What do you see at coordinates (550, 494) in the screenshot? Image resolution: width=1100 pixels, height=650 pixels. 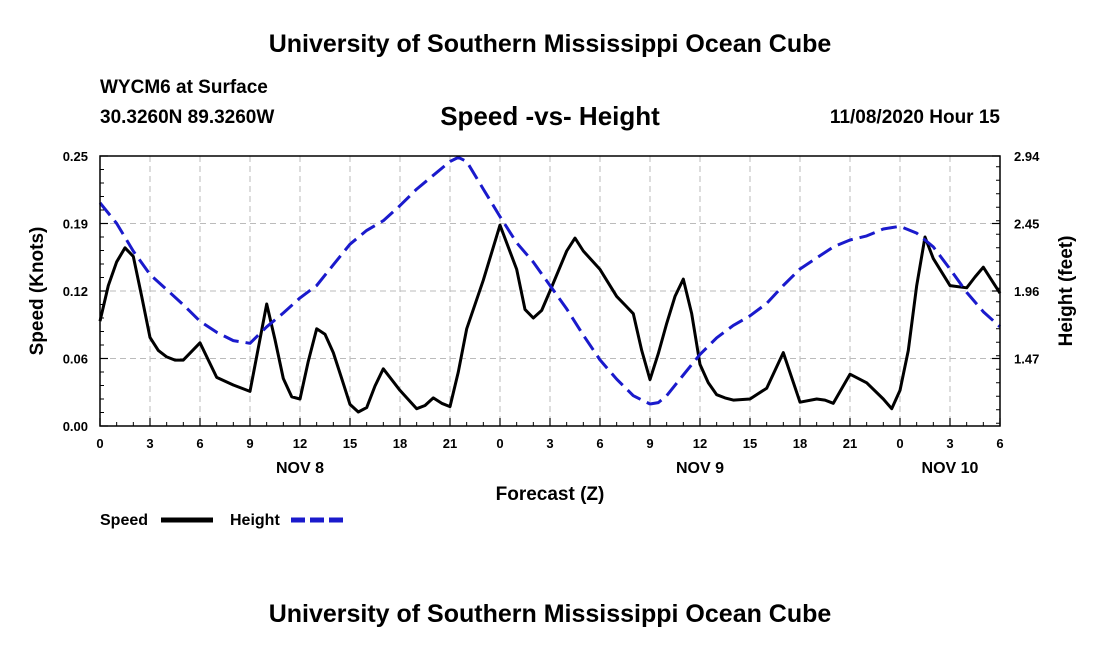 I see `x-axis-title: Forecast (Z)` at bounding box center [550, 494].